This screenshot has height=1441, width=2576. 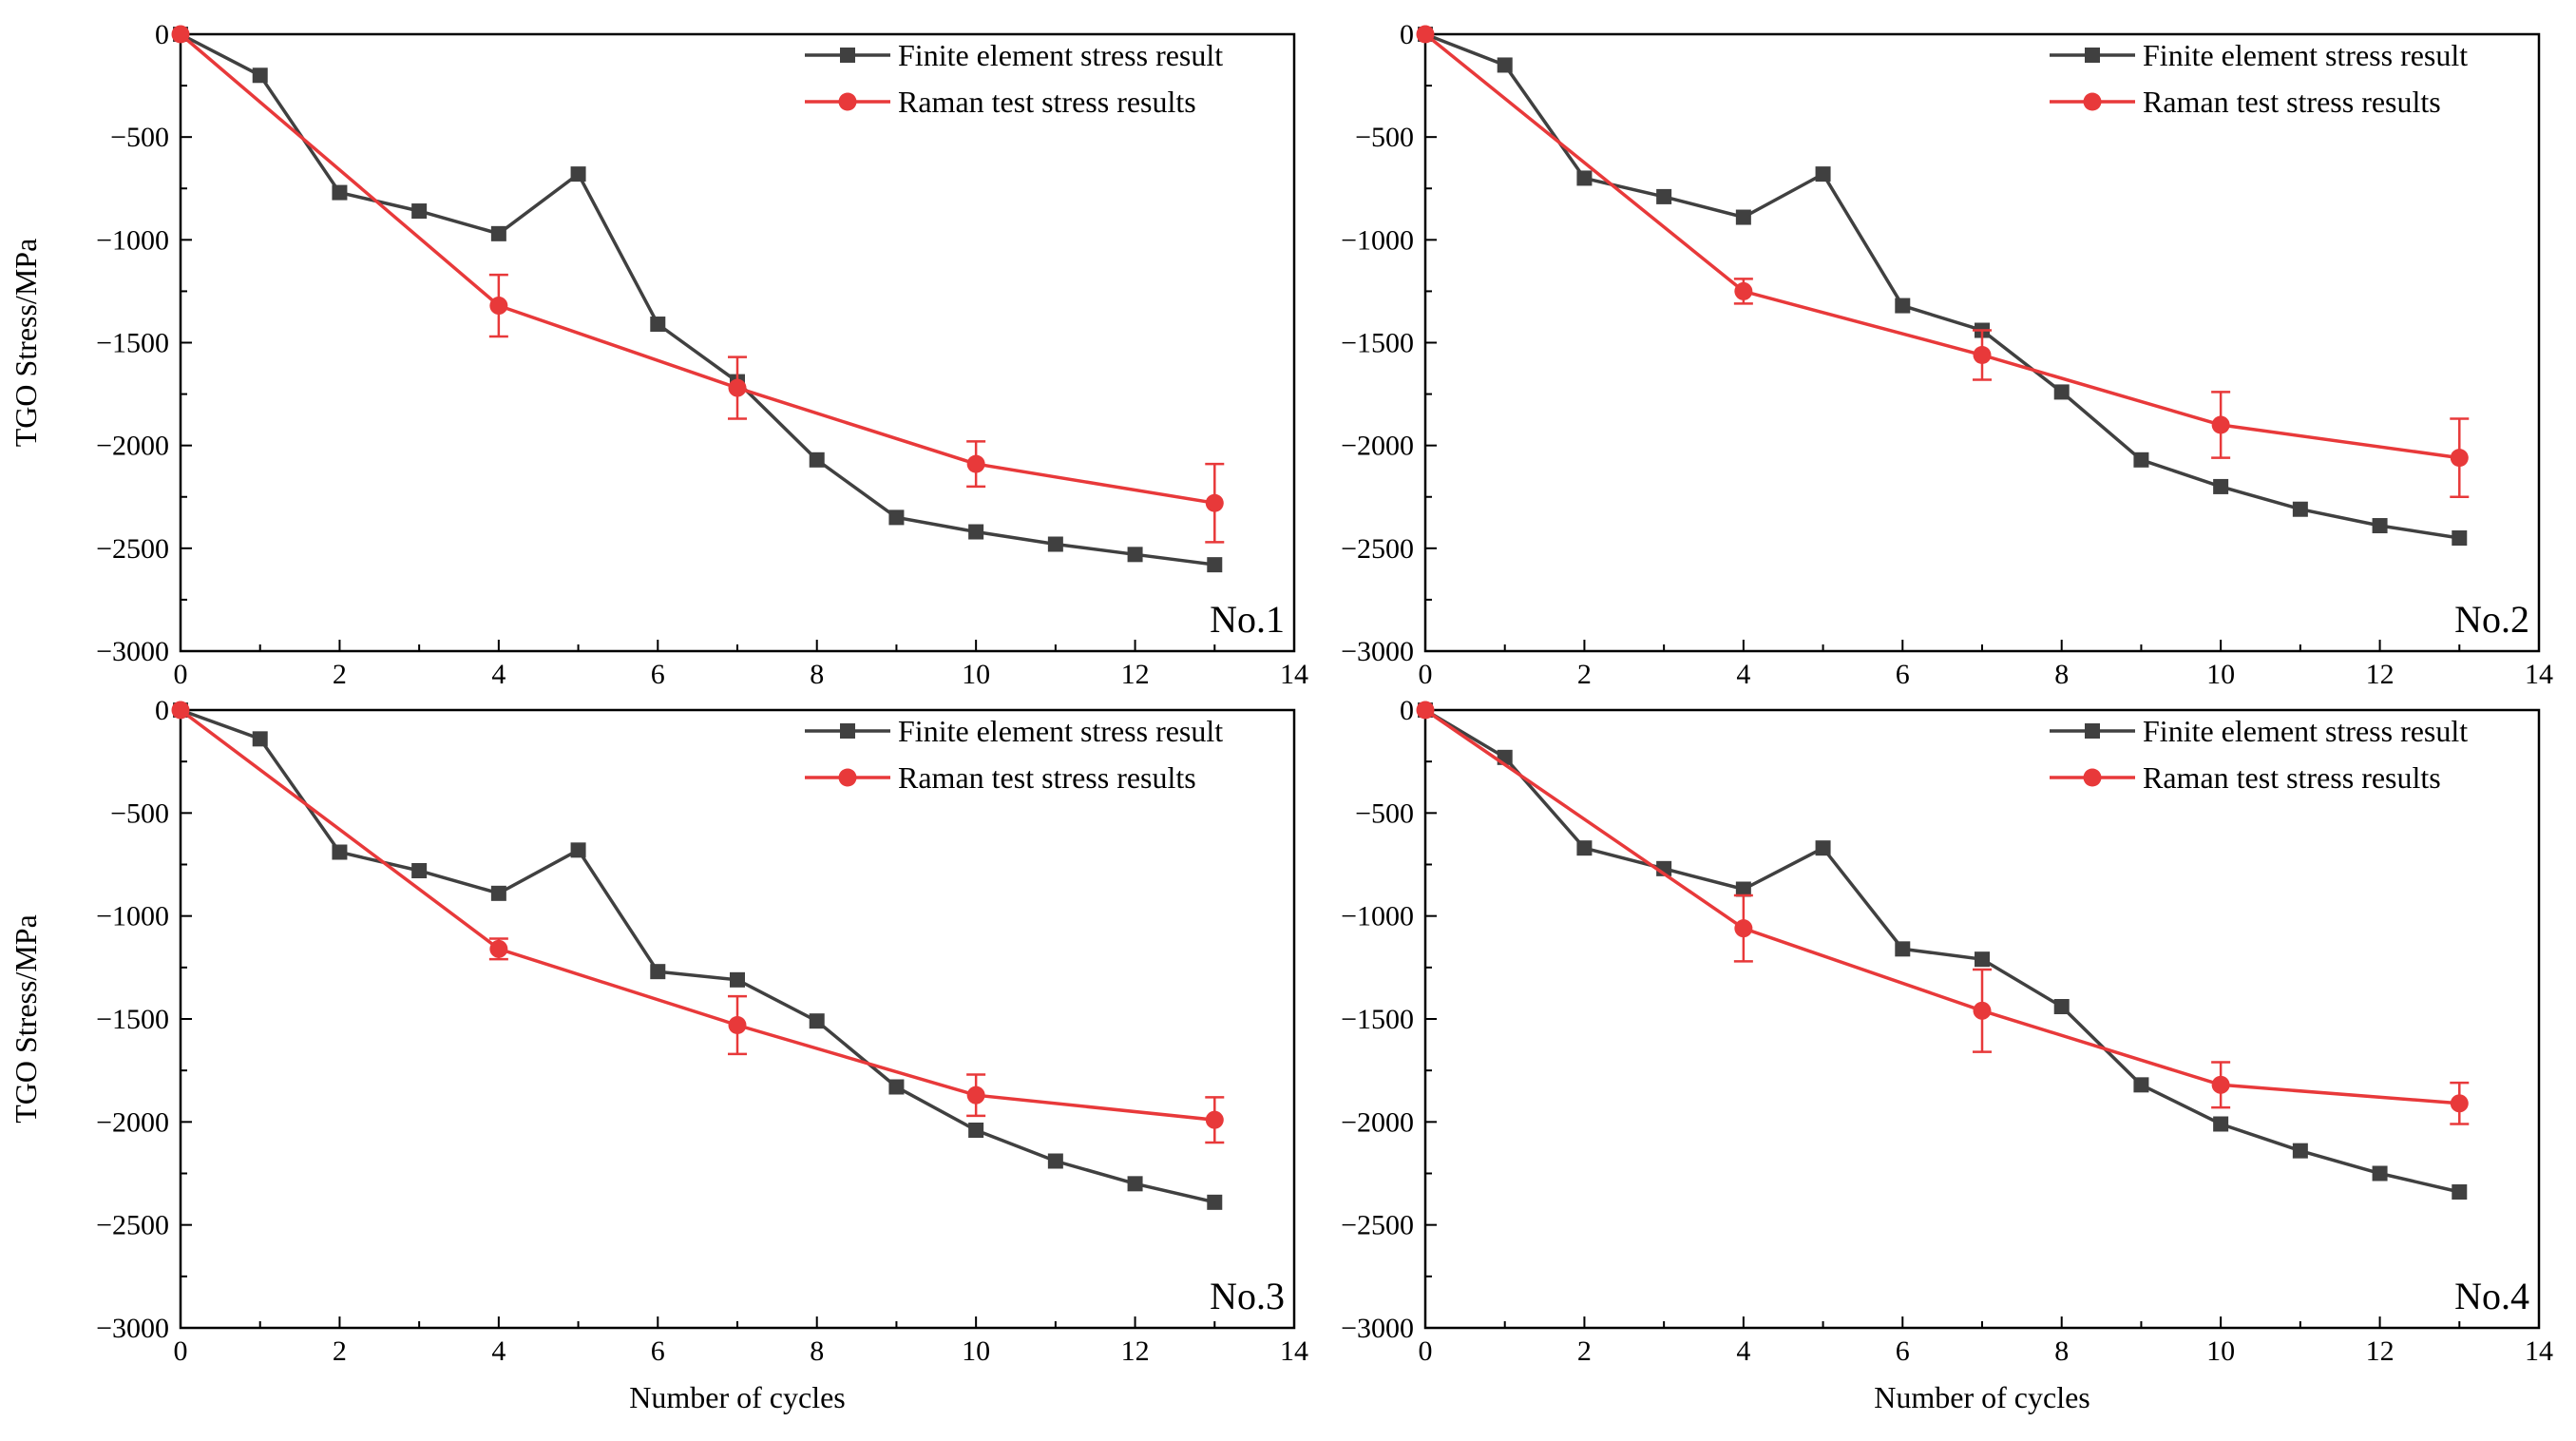 I want to click on x-tick-label: 0, so click(x=181, y=674).